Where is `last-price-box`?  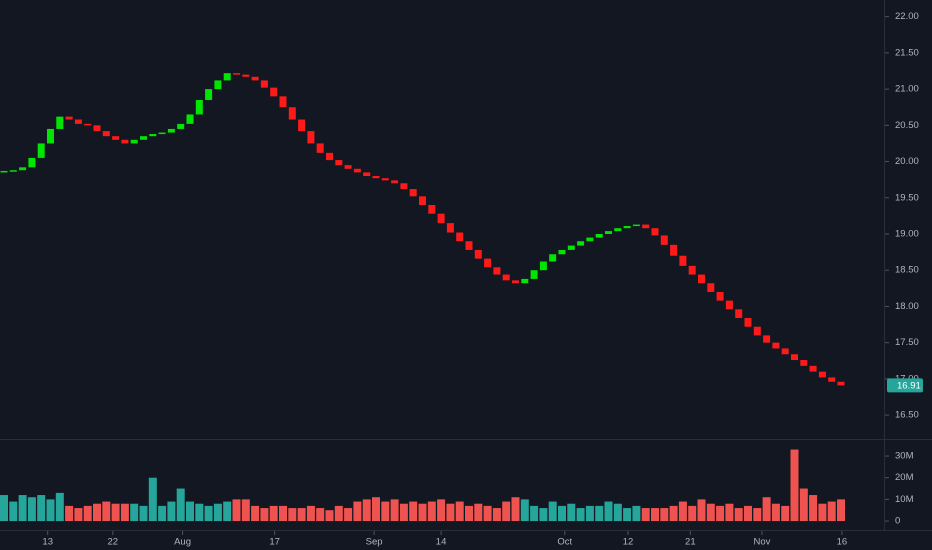
last-price-box is located at coordinates (905, 385).